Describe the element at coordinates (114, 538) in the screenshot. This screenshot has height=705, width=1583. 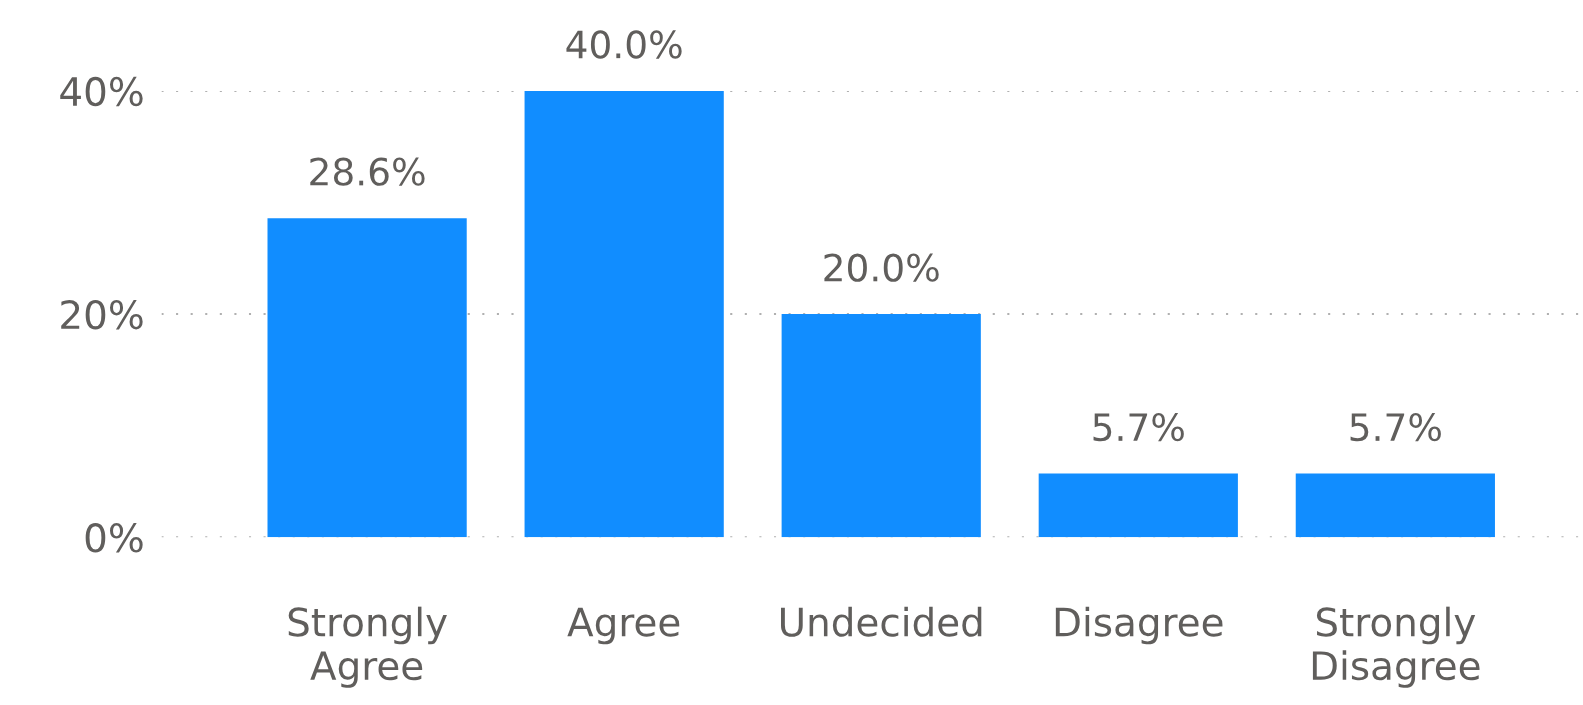
I see `y-tick-label: 0%` at that location.